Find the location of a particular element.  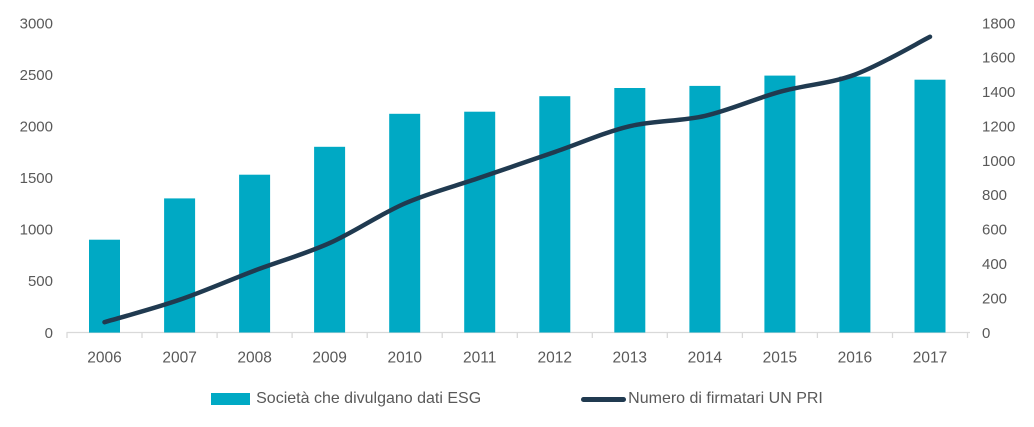

line-series-swatch is located at coordinates (604, 399).